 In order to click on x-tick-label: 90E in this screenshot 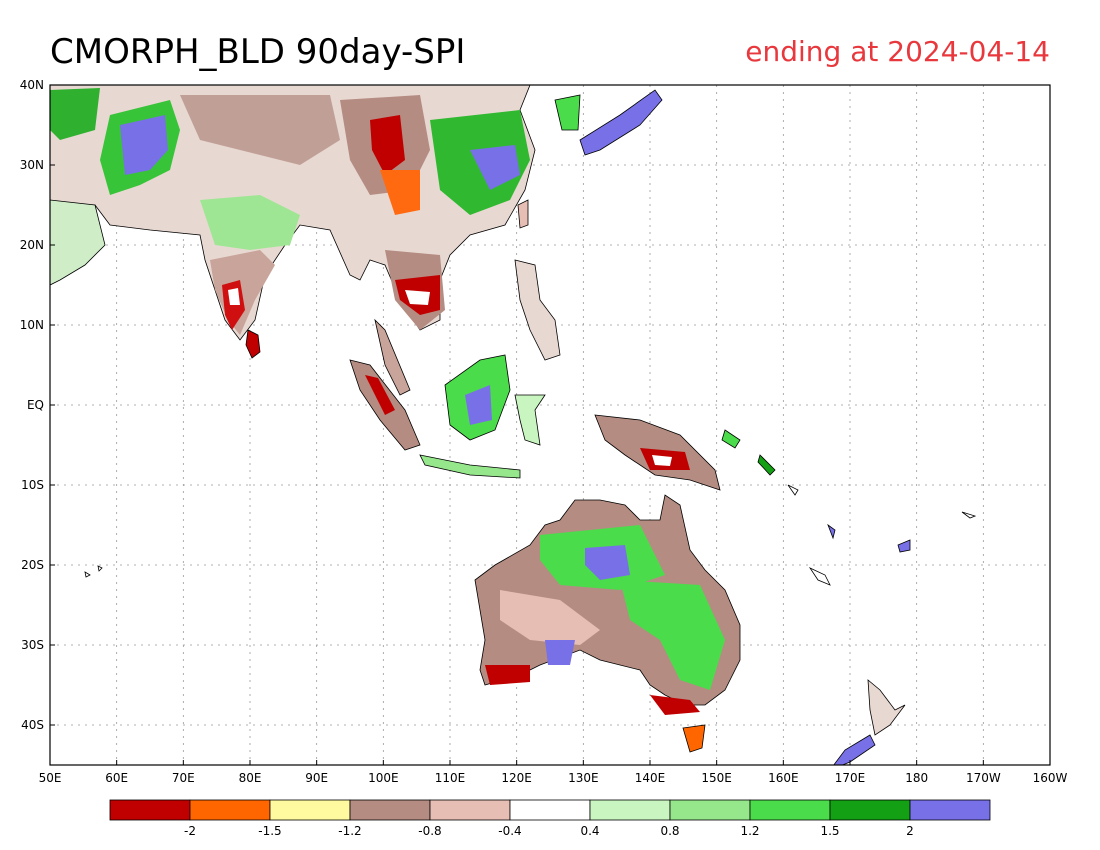, I will do `click(316, 778)`.